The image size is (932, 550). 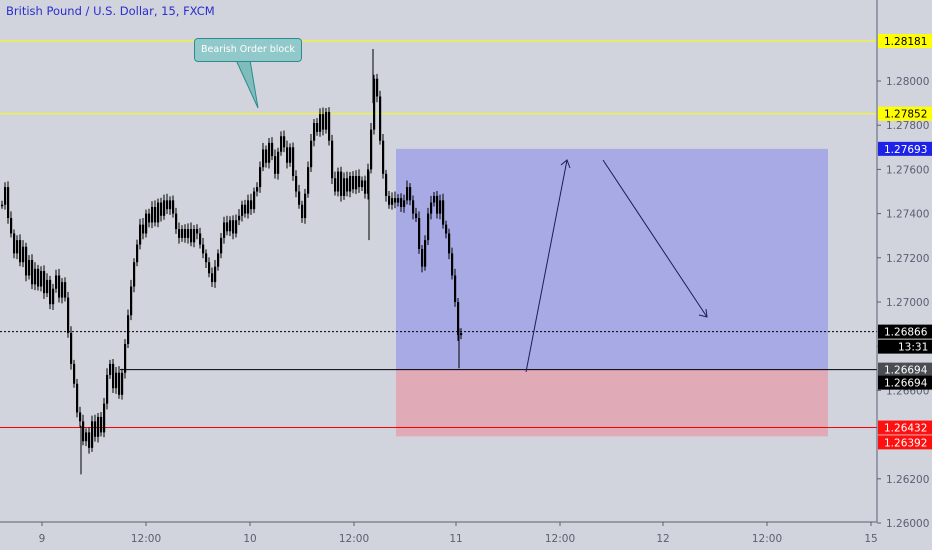 What do you see at coordinates (907, 480) in the screenshot?
I see `y-tick-label: 1.26200` at bounding box center [907, 480].